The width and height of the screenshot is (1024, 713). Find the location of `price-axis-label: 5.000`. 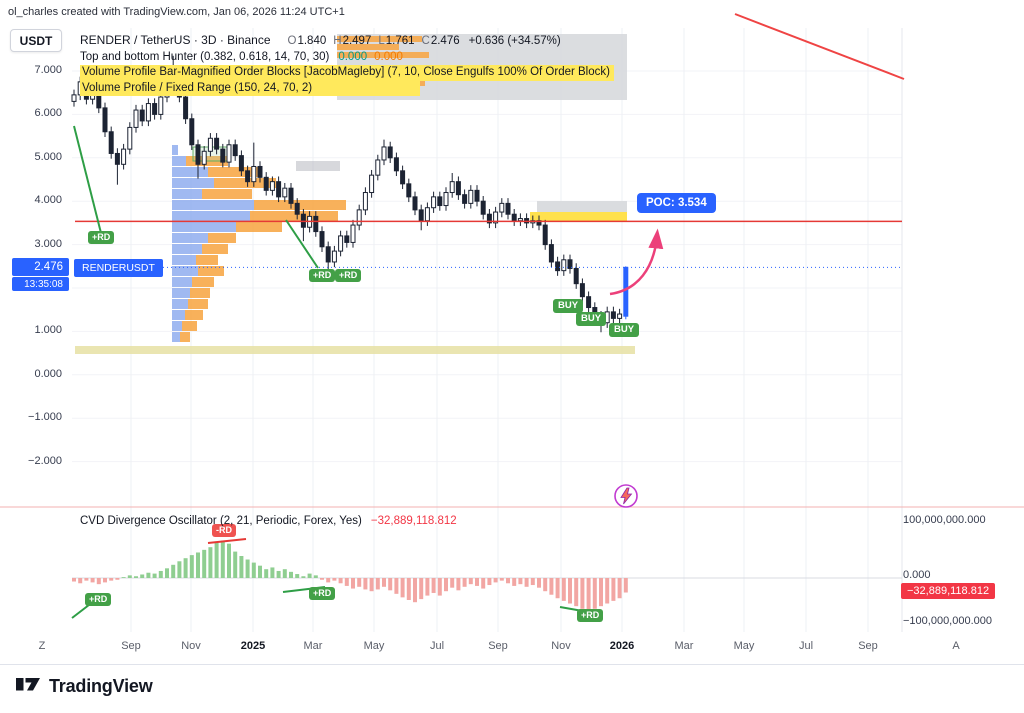

price-axis-label: 5.000 is located at coordinates (48, 156).